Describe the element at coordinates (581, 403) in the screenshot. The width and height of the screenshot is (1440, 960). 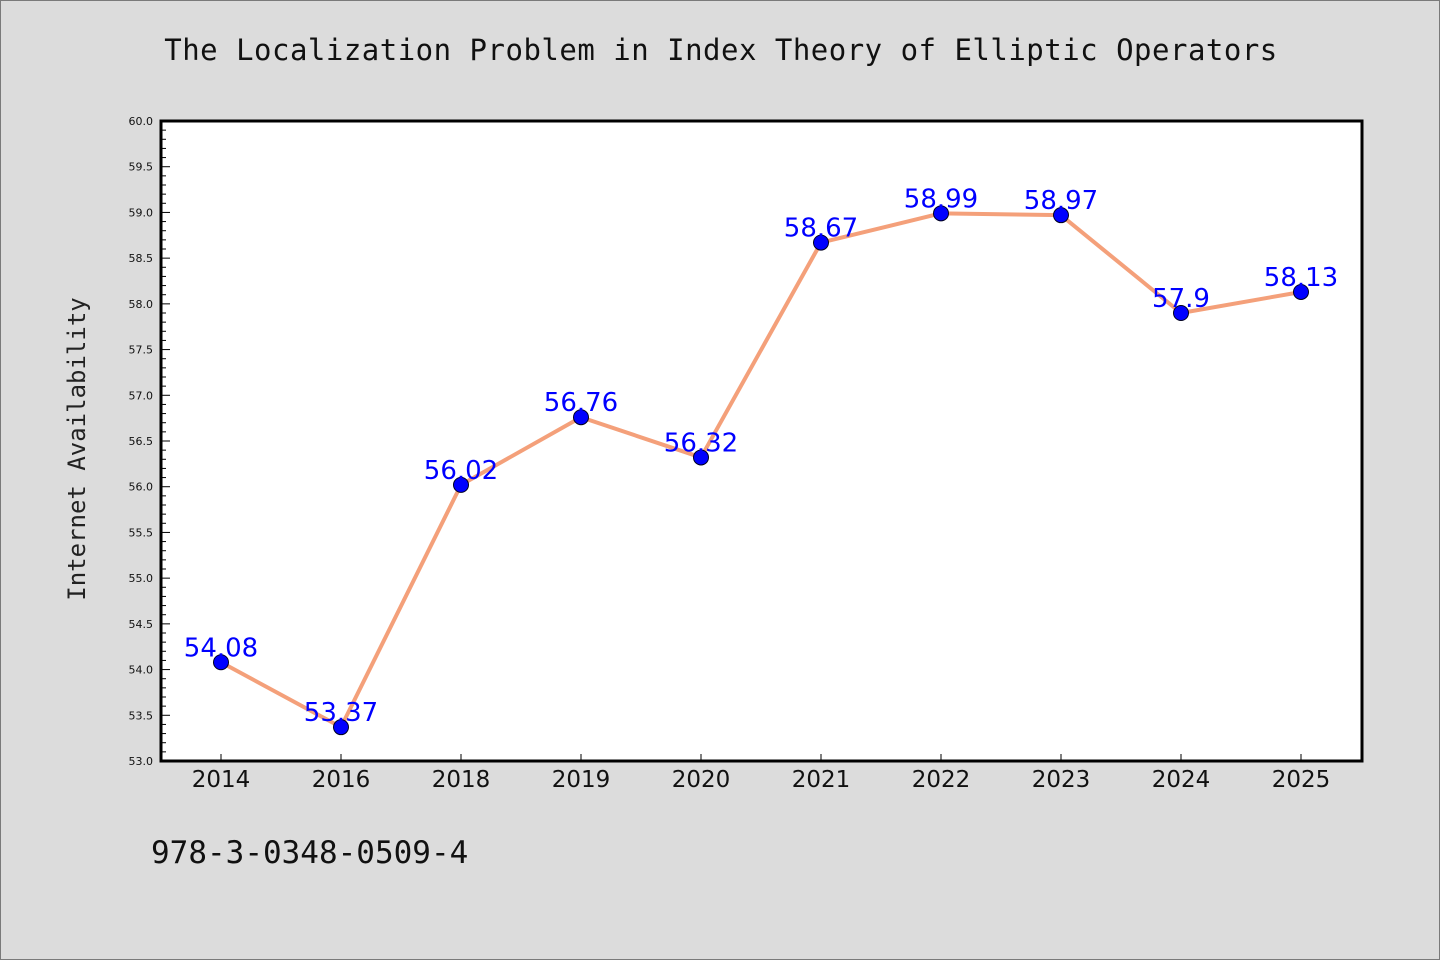
I see `data-label: 56.76` at that location.